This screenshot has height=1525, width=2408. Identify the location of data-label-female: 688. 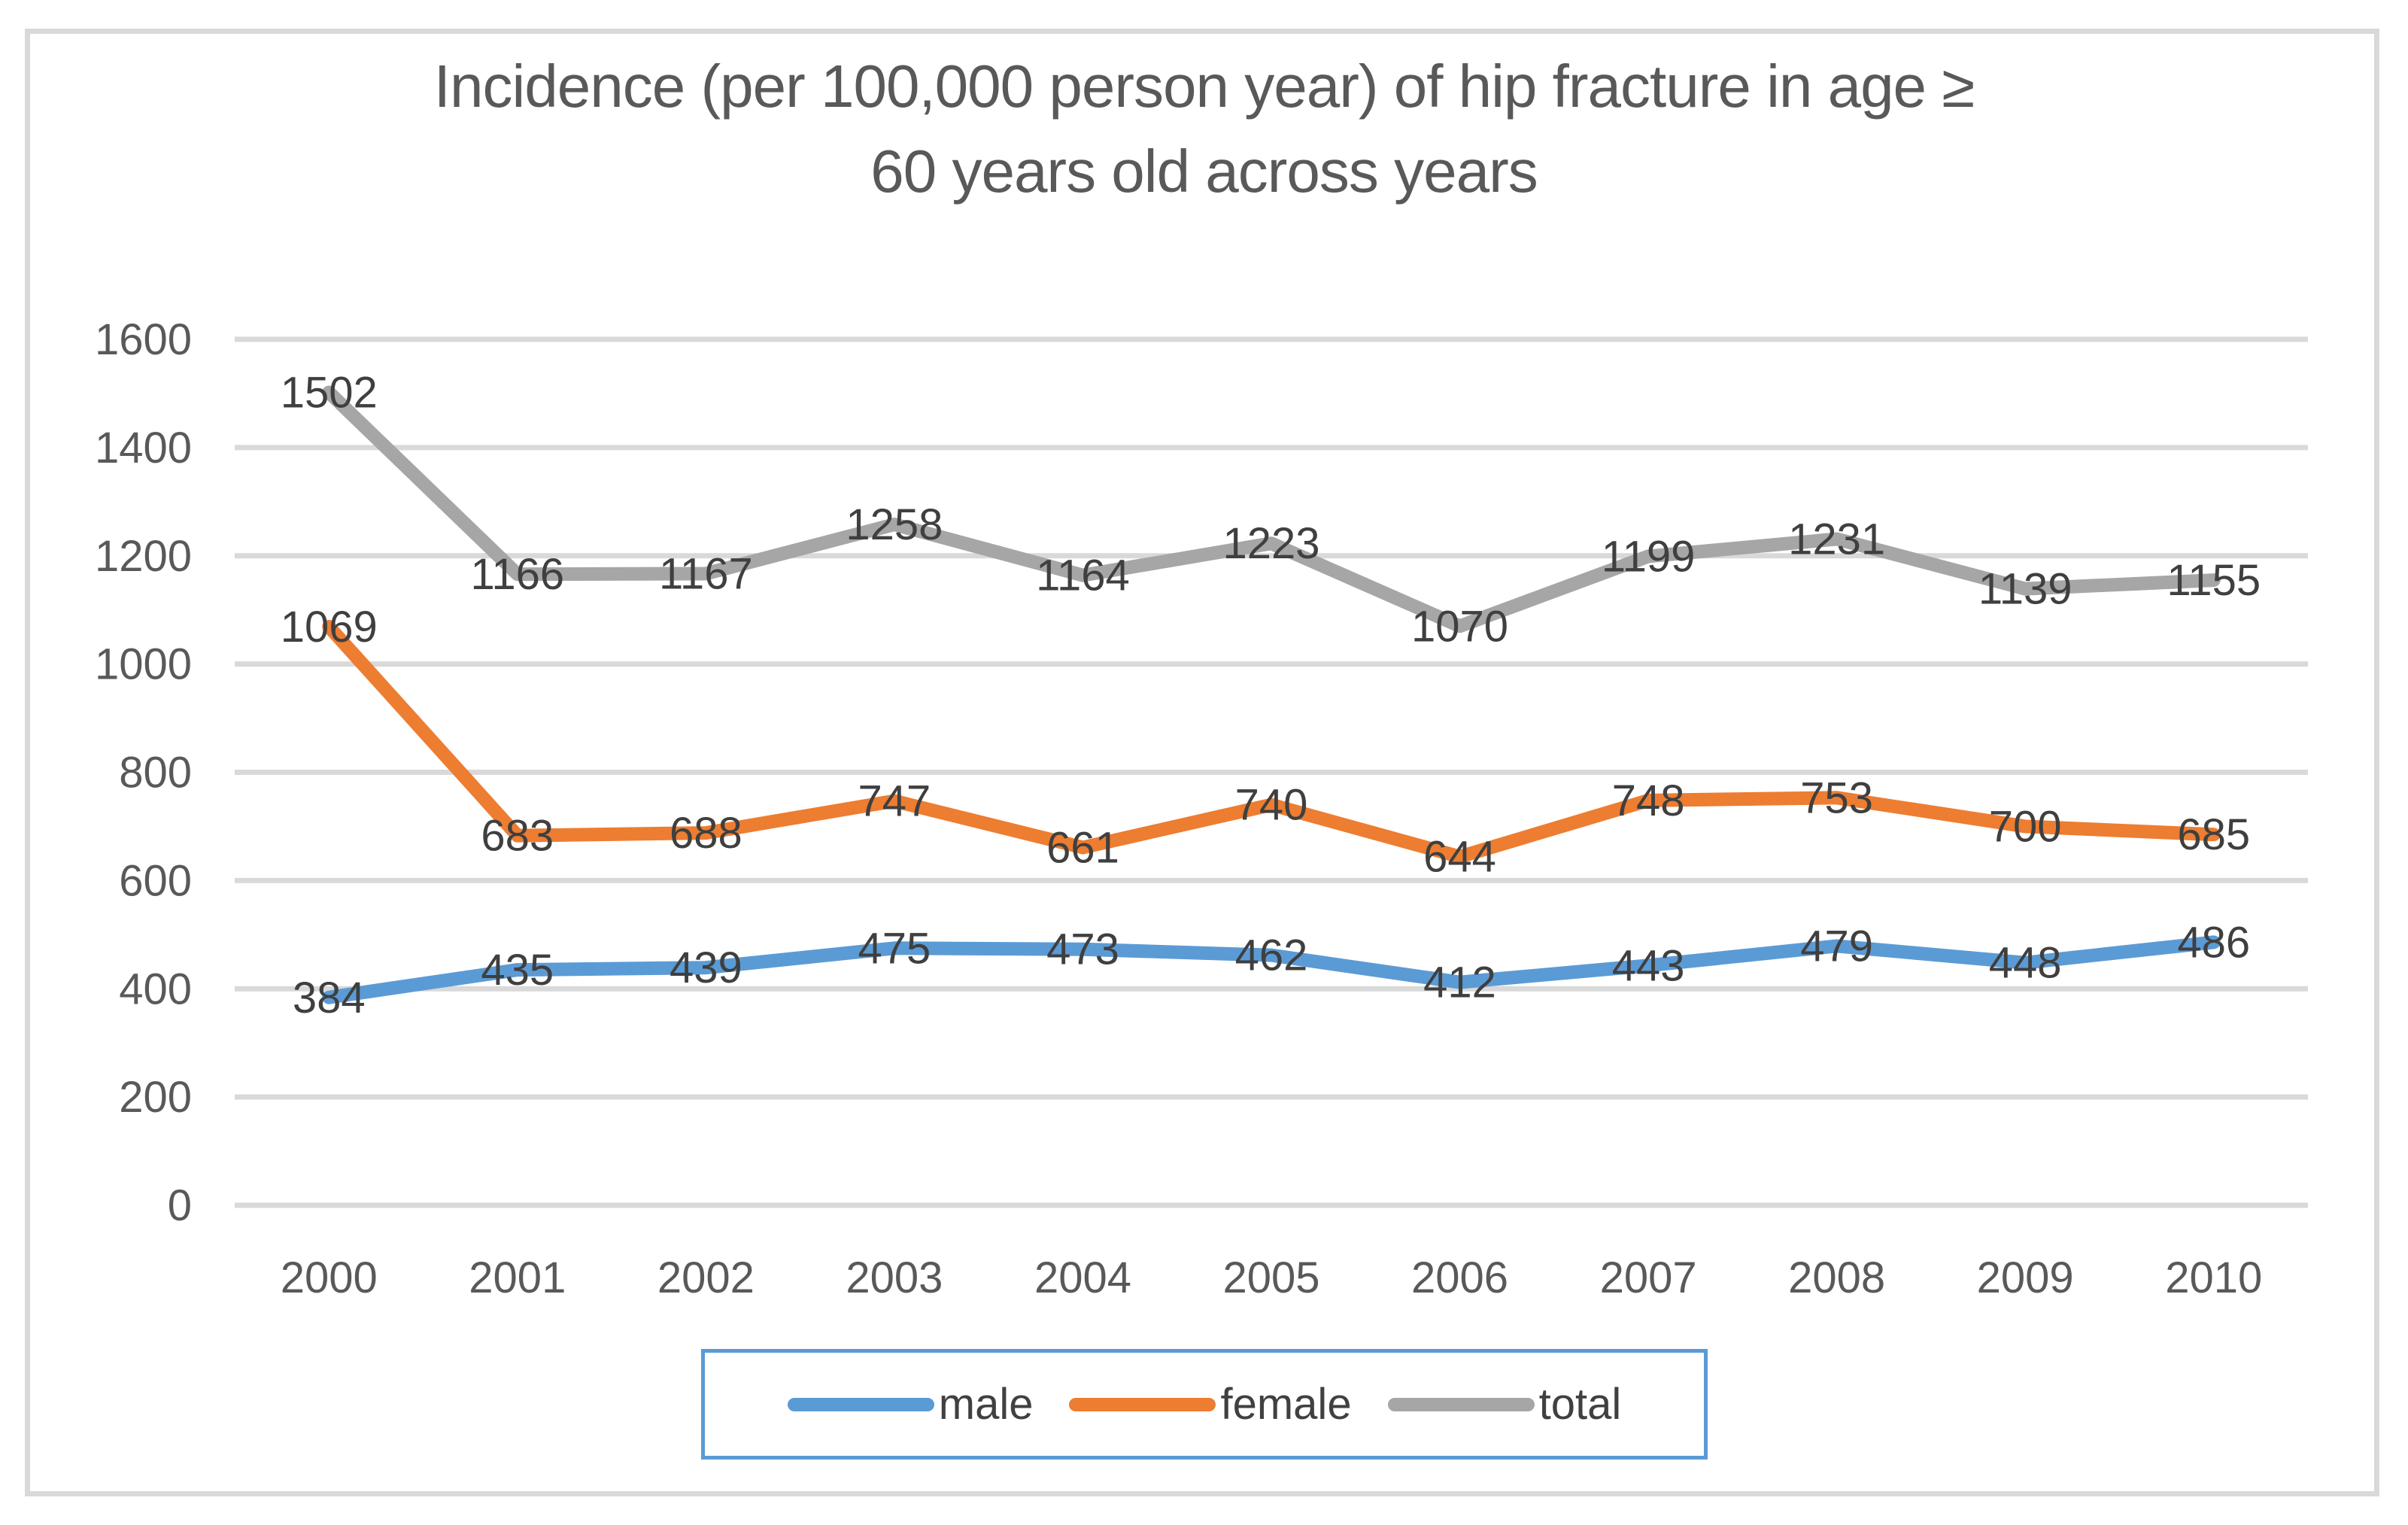
(706, 833).